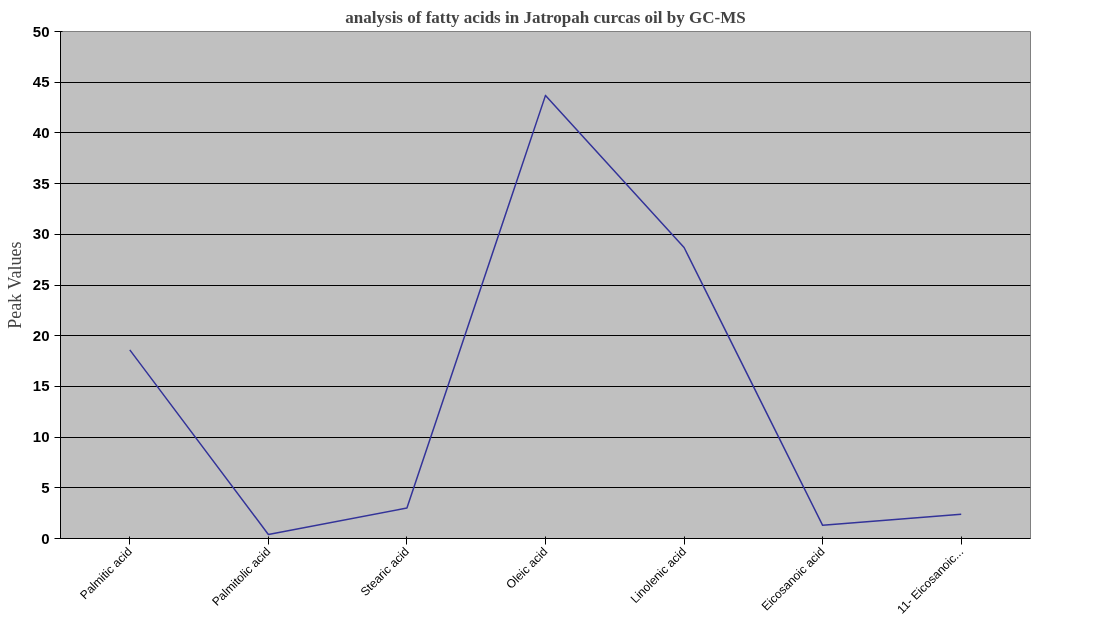 This screenshot has height=628, width=1094. What do you see at coordinates (41, 183) in the screenshot?
I see `y-tick-label: 35` at bounding box center [41, 183].